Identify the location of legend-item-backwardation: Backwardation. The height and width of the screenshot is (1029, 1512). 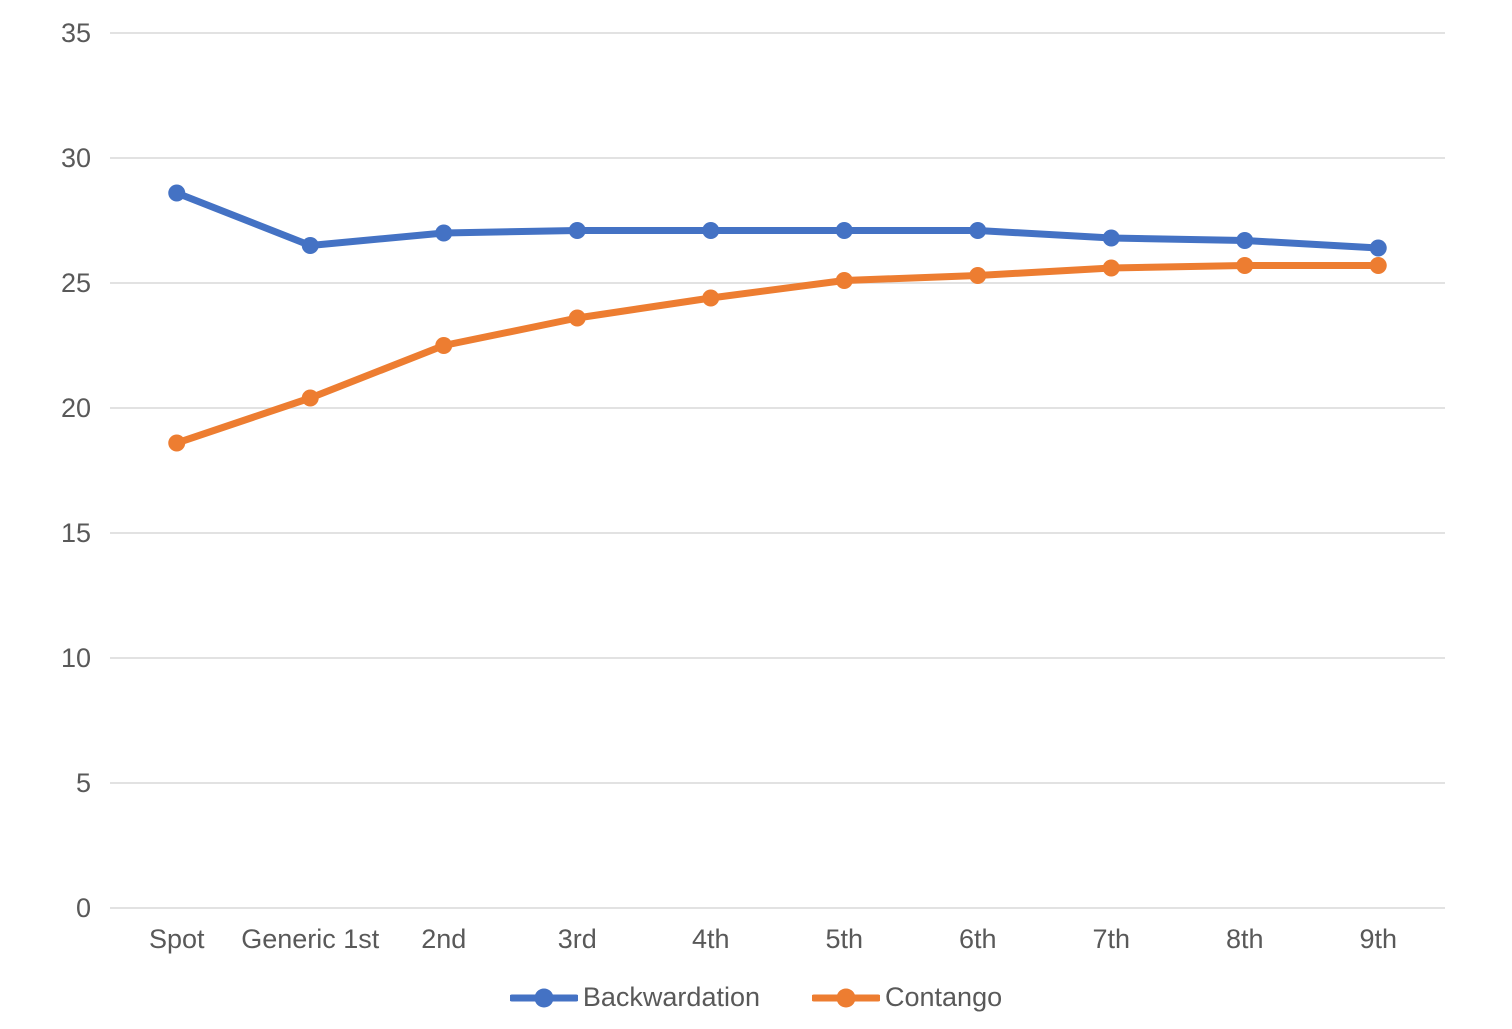
(634, 997).